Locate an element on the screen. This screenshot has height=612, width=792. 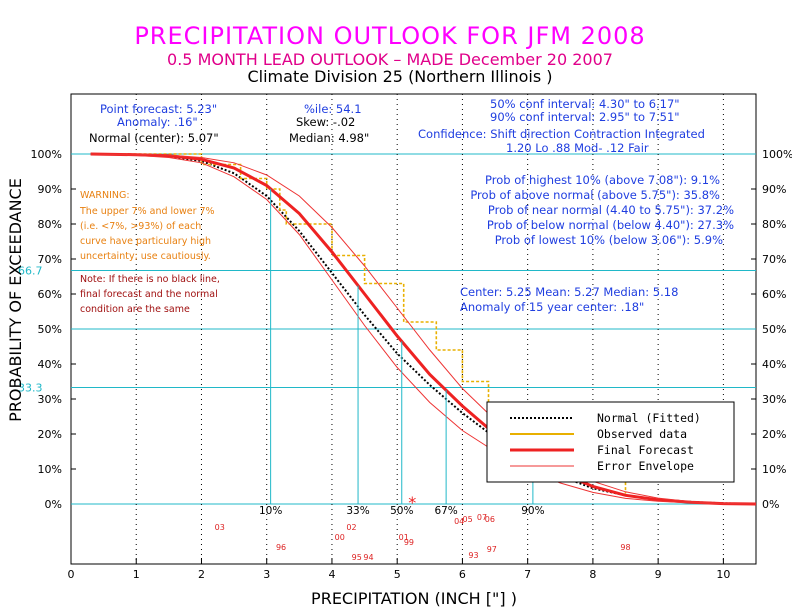
year-label: 02 is located at coordinates (351, 527).